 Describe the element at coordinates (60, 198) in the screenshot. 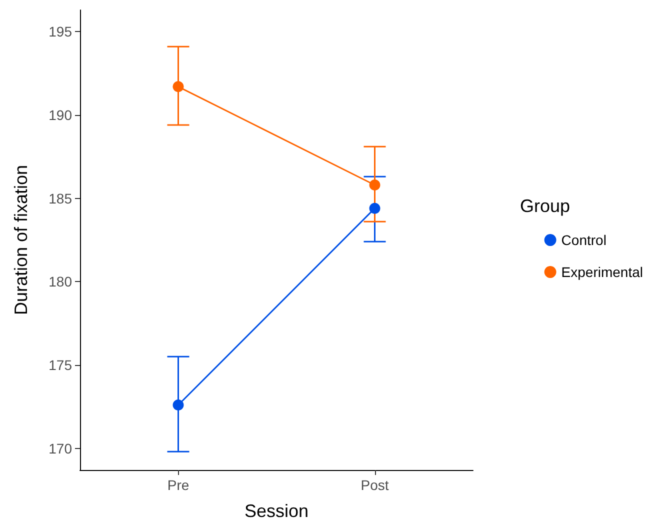

I see `y-tick-label: 185` at that location.